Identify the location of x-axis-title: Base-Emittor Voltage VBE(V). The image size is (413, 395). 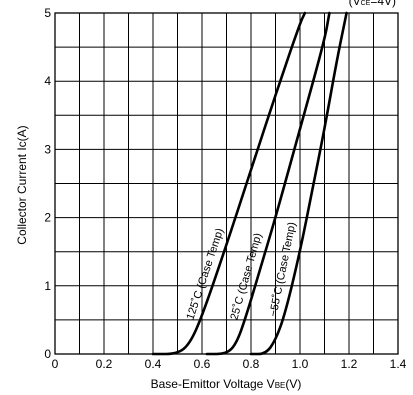
(226, 384).